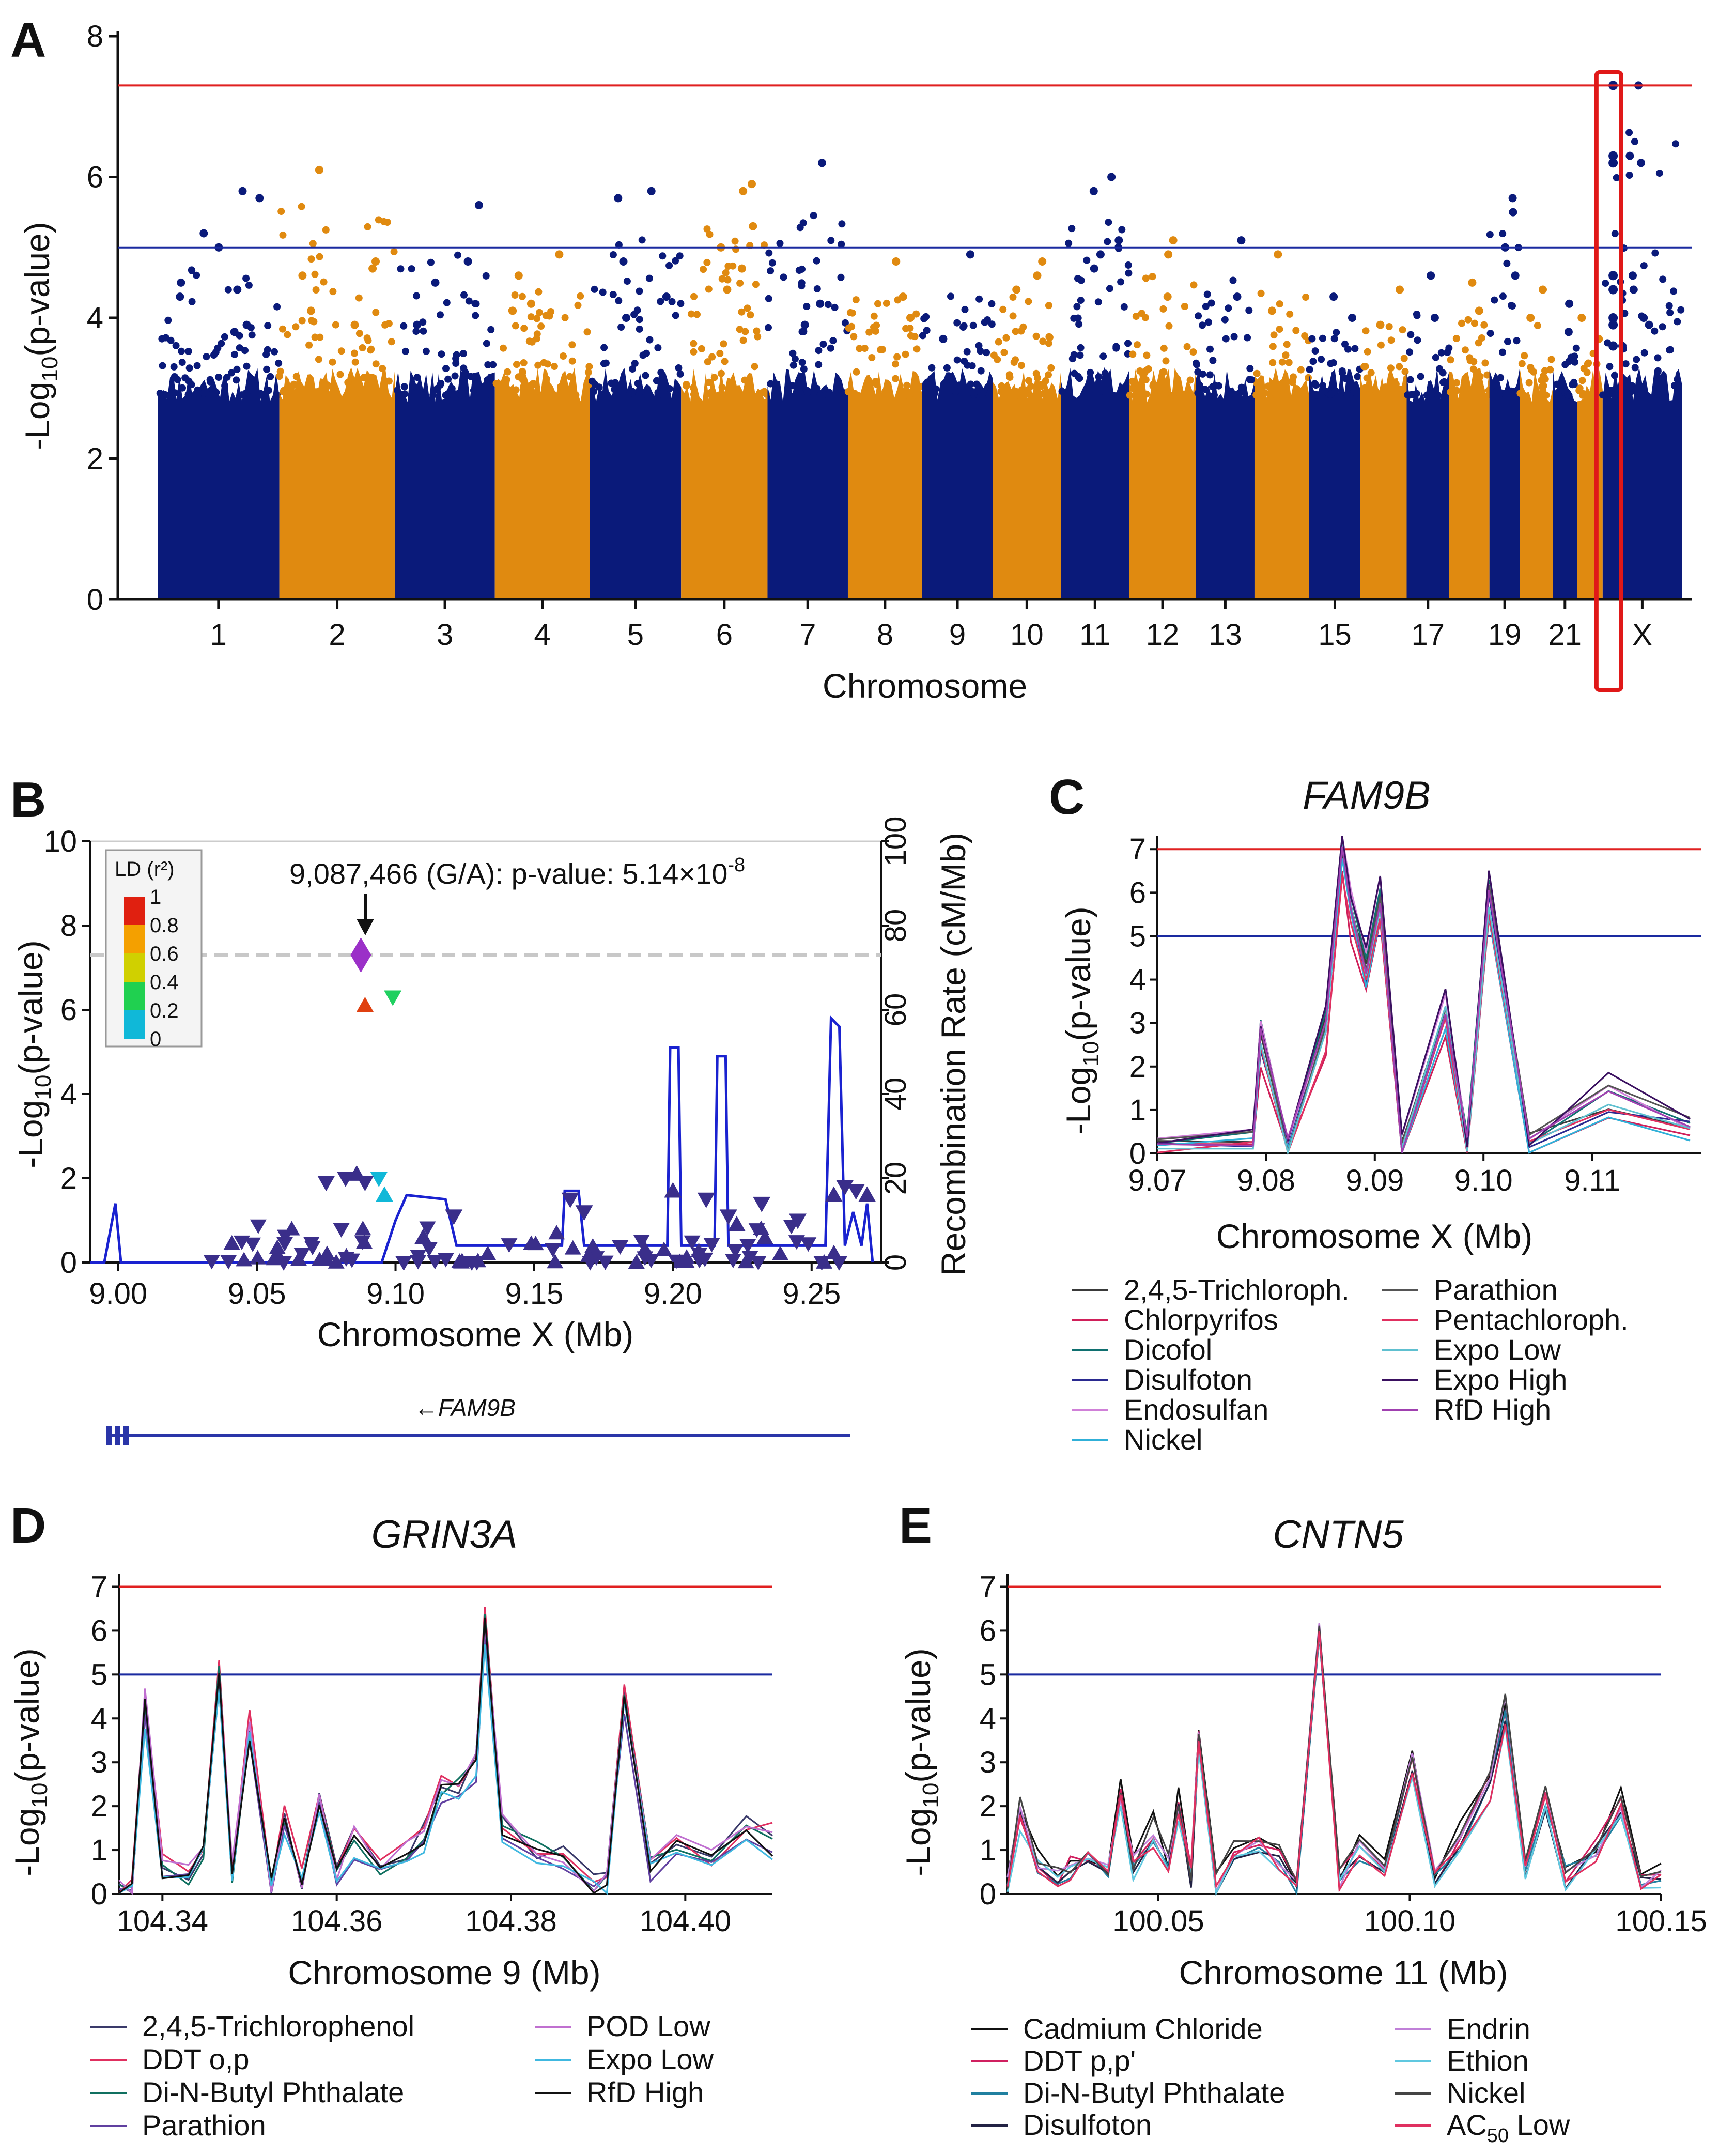 The width and height of the screenshot is (1719, 2156). What do you see at coordinates (30, 1762) in the screenshot?
I see `grin3a-y-axis-label: -Log10(p-value)` at bounding box center [30, 1762].